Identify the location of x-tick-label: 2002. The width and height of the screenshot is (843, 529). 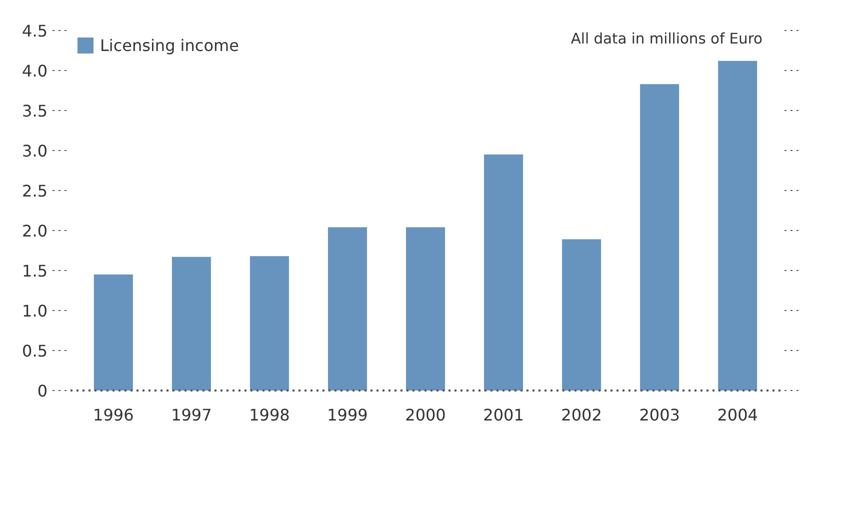
(581, 415).